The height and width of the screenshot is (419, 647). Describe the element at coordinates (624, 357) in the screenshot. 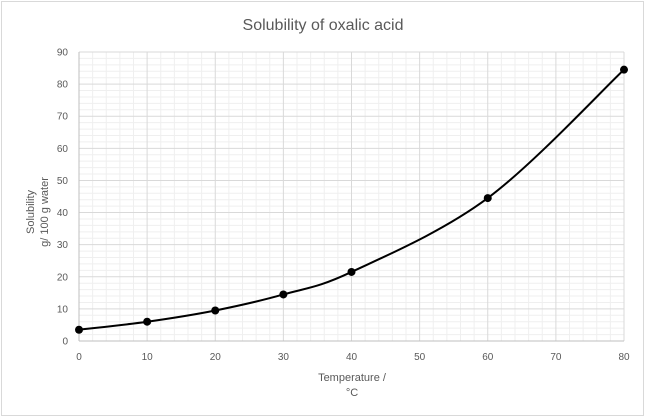

I see `x-tick-label: 80` at that location.